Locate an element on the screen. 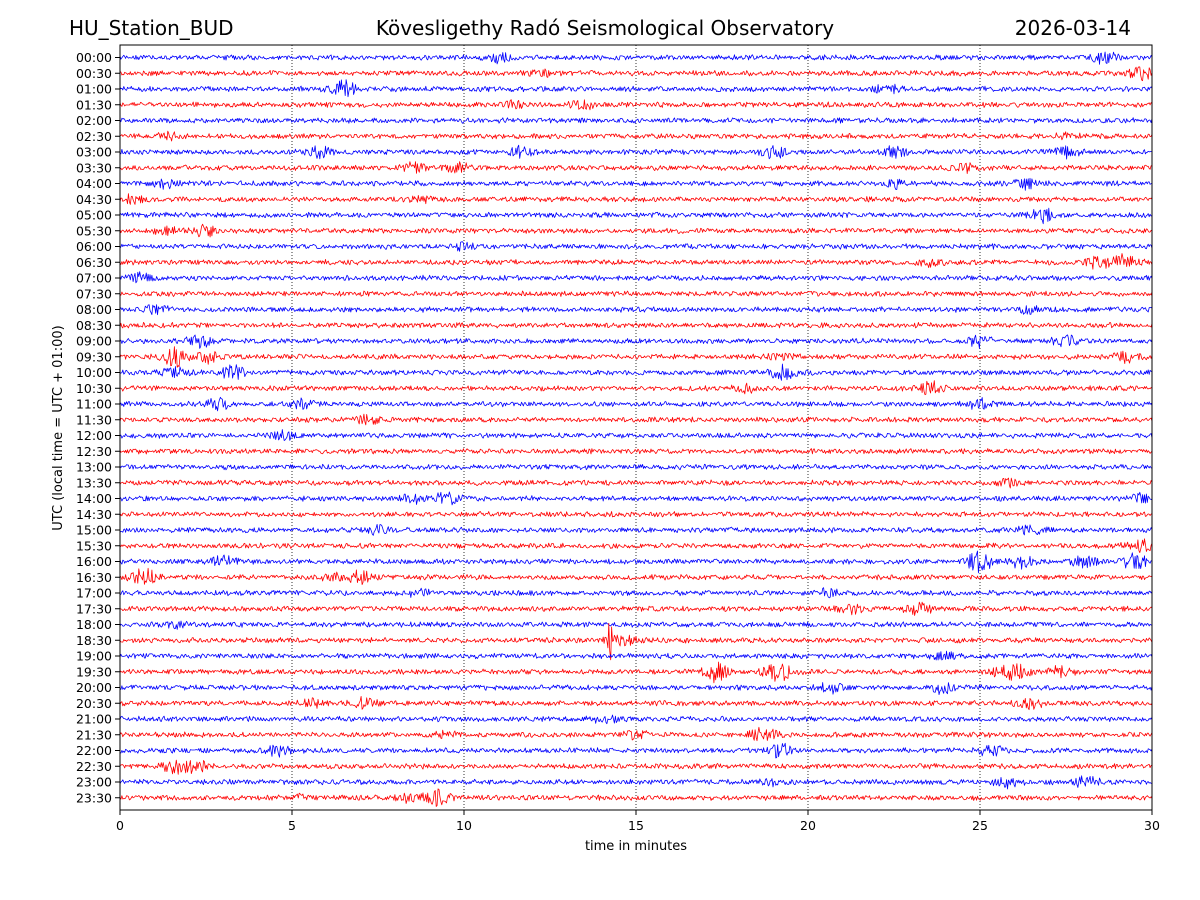 Image resolution: width=1200 pixels, height=900 pixels. trace-13:00 is located at coordinates (636, 467).